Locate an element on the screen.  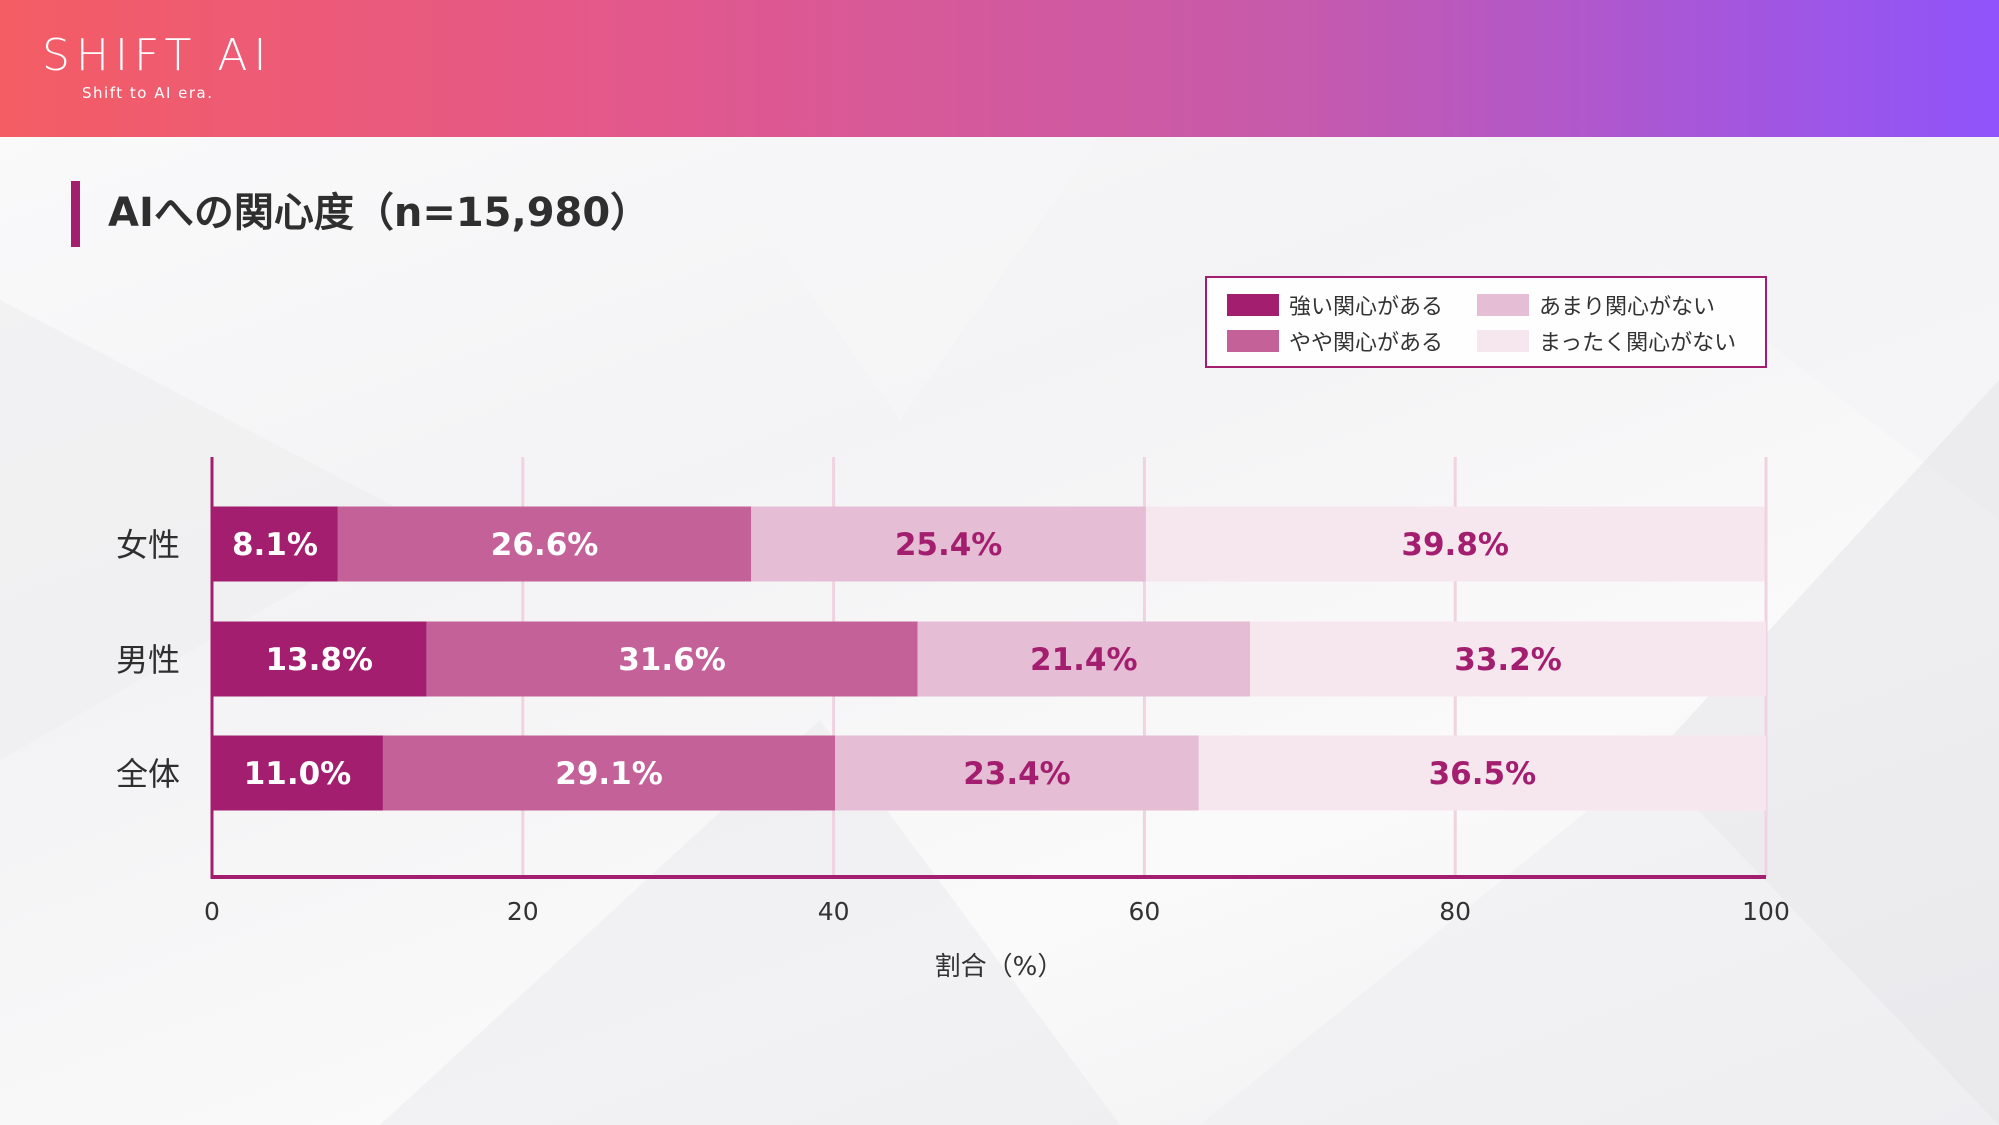
data-label: 36.5% is located at coordinates (1483, 774).